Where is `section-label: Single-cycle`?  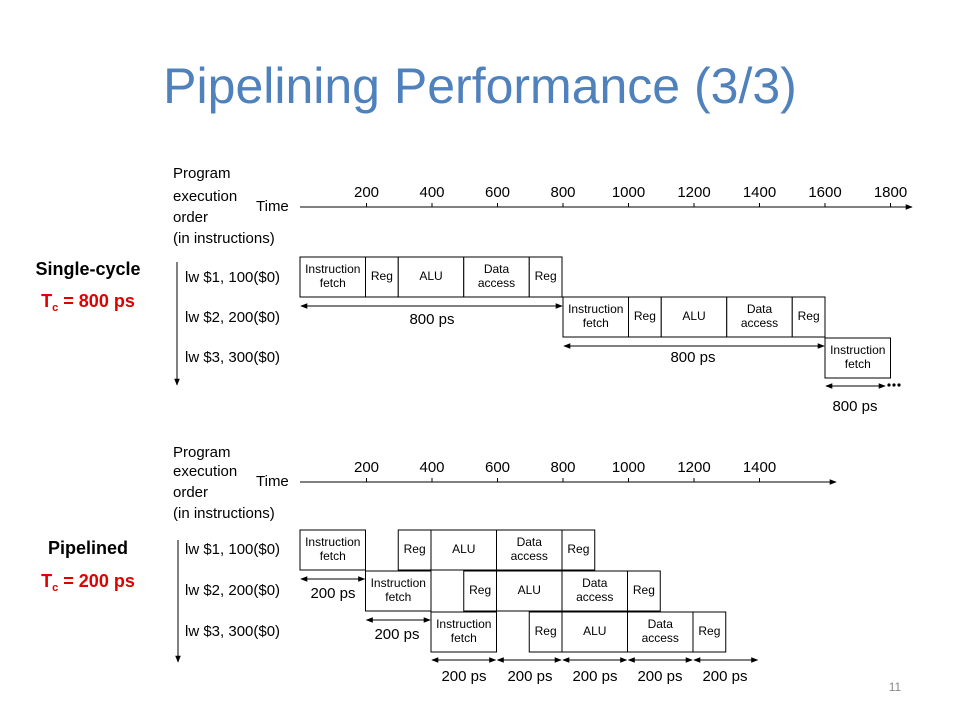 section-label: Single-cycle is located at coordinates (87, 269).